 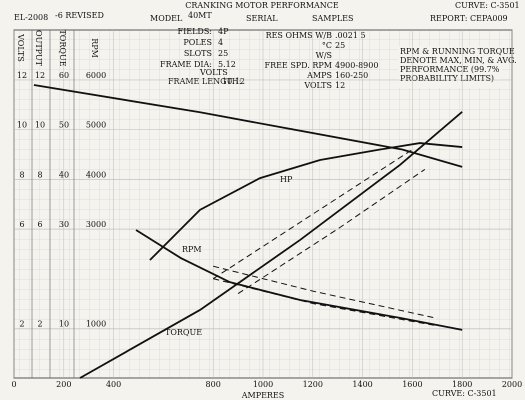 I want to click on y-axis-label: VOLTS, so click(x=20, y=47).